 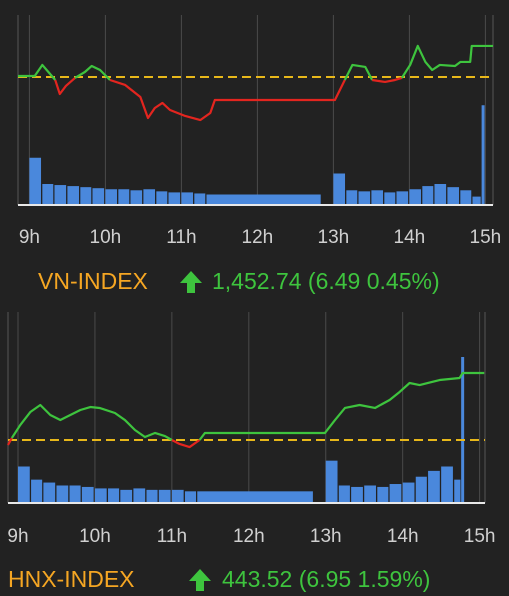 I want to click on index-value: 1,452.74 (6.49 0.45%), so click(x=326, y=281).